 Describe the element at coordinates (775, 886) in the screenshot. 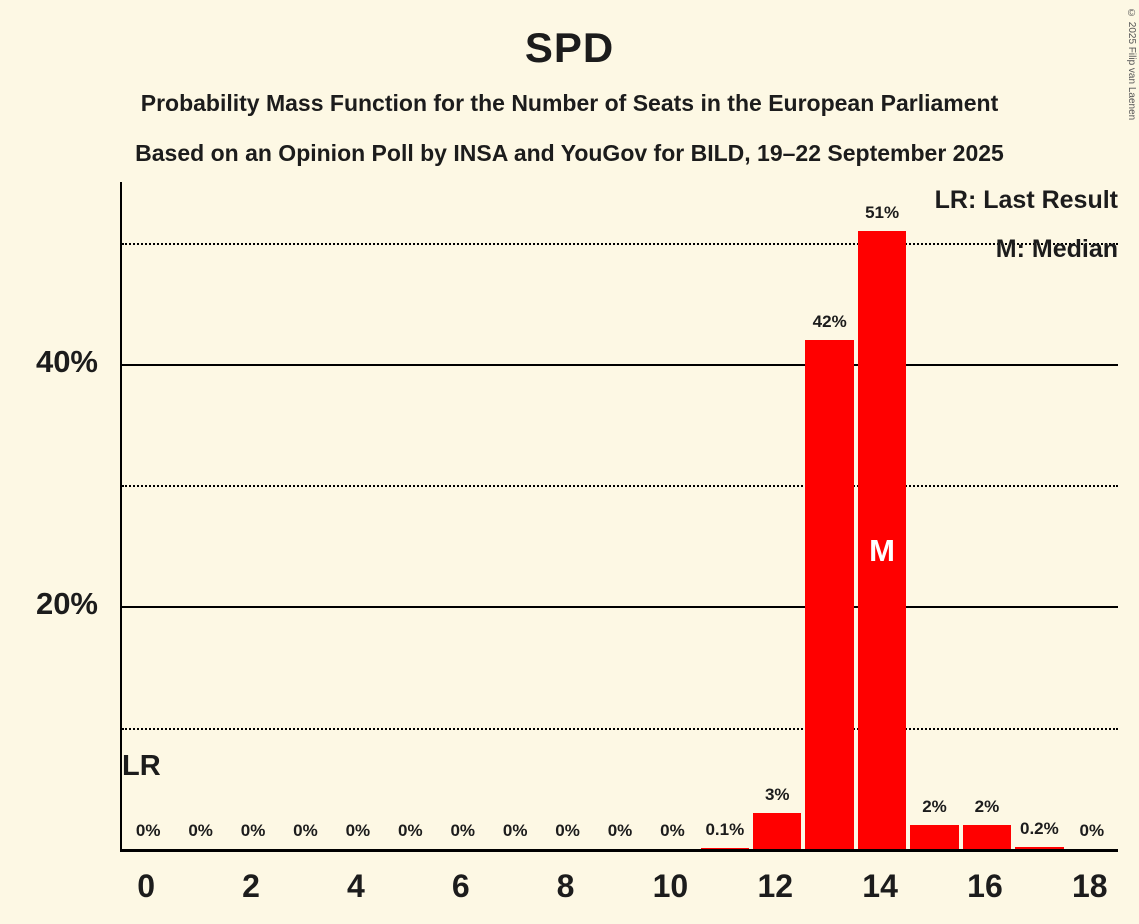

I see `x-axis-label-12: 12` at that location.